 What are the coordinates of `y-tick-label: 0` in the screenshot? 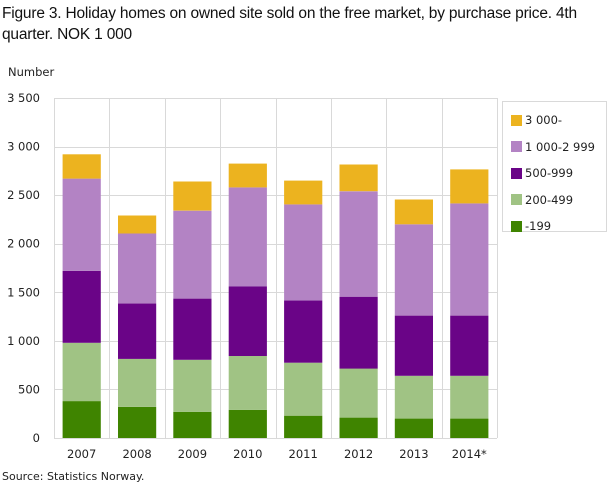 It's located at (36, 438).